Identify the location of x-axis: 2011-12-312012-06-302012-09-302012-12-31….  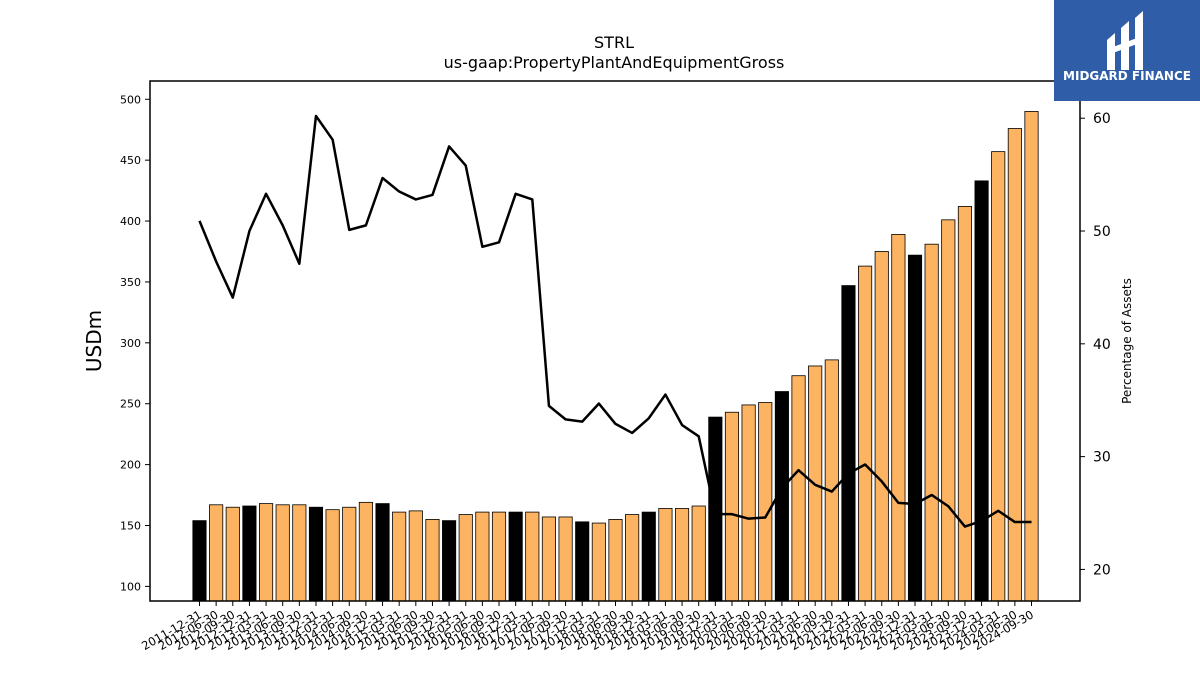
(587, 627).